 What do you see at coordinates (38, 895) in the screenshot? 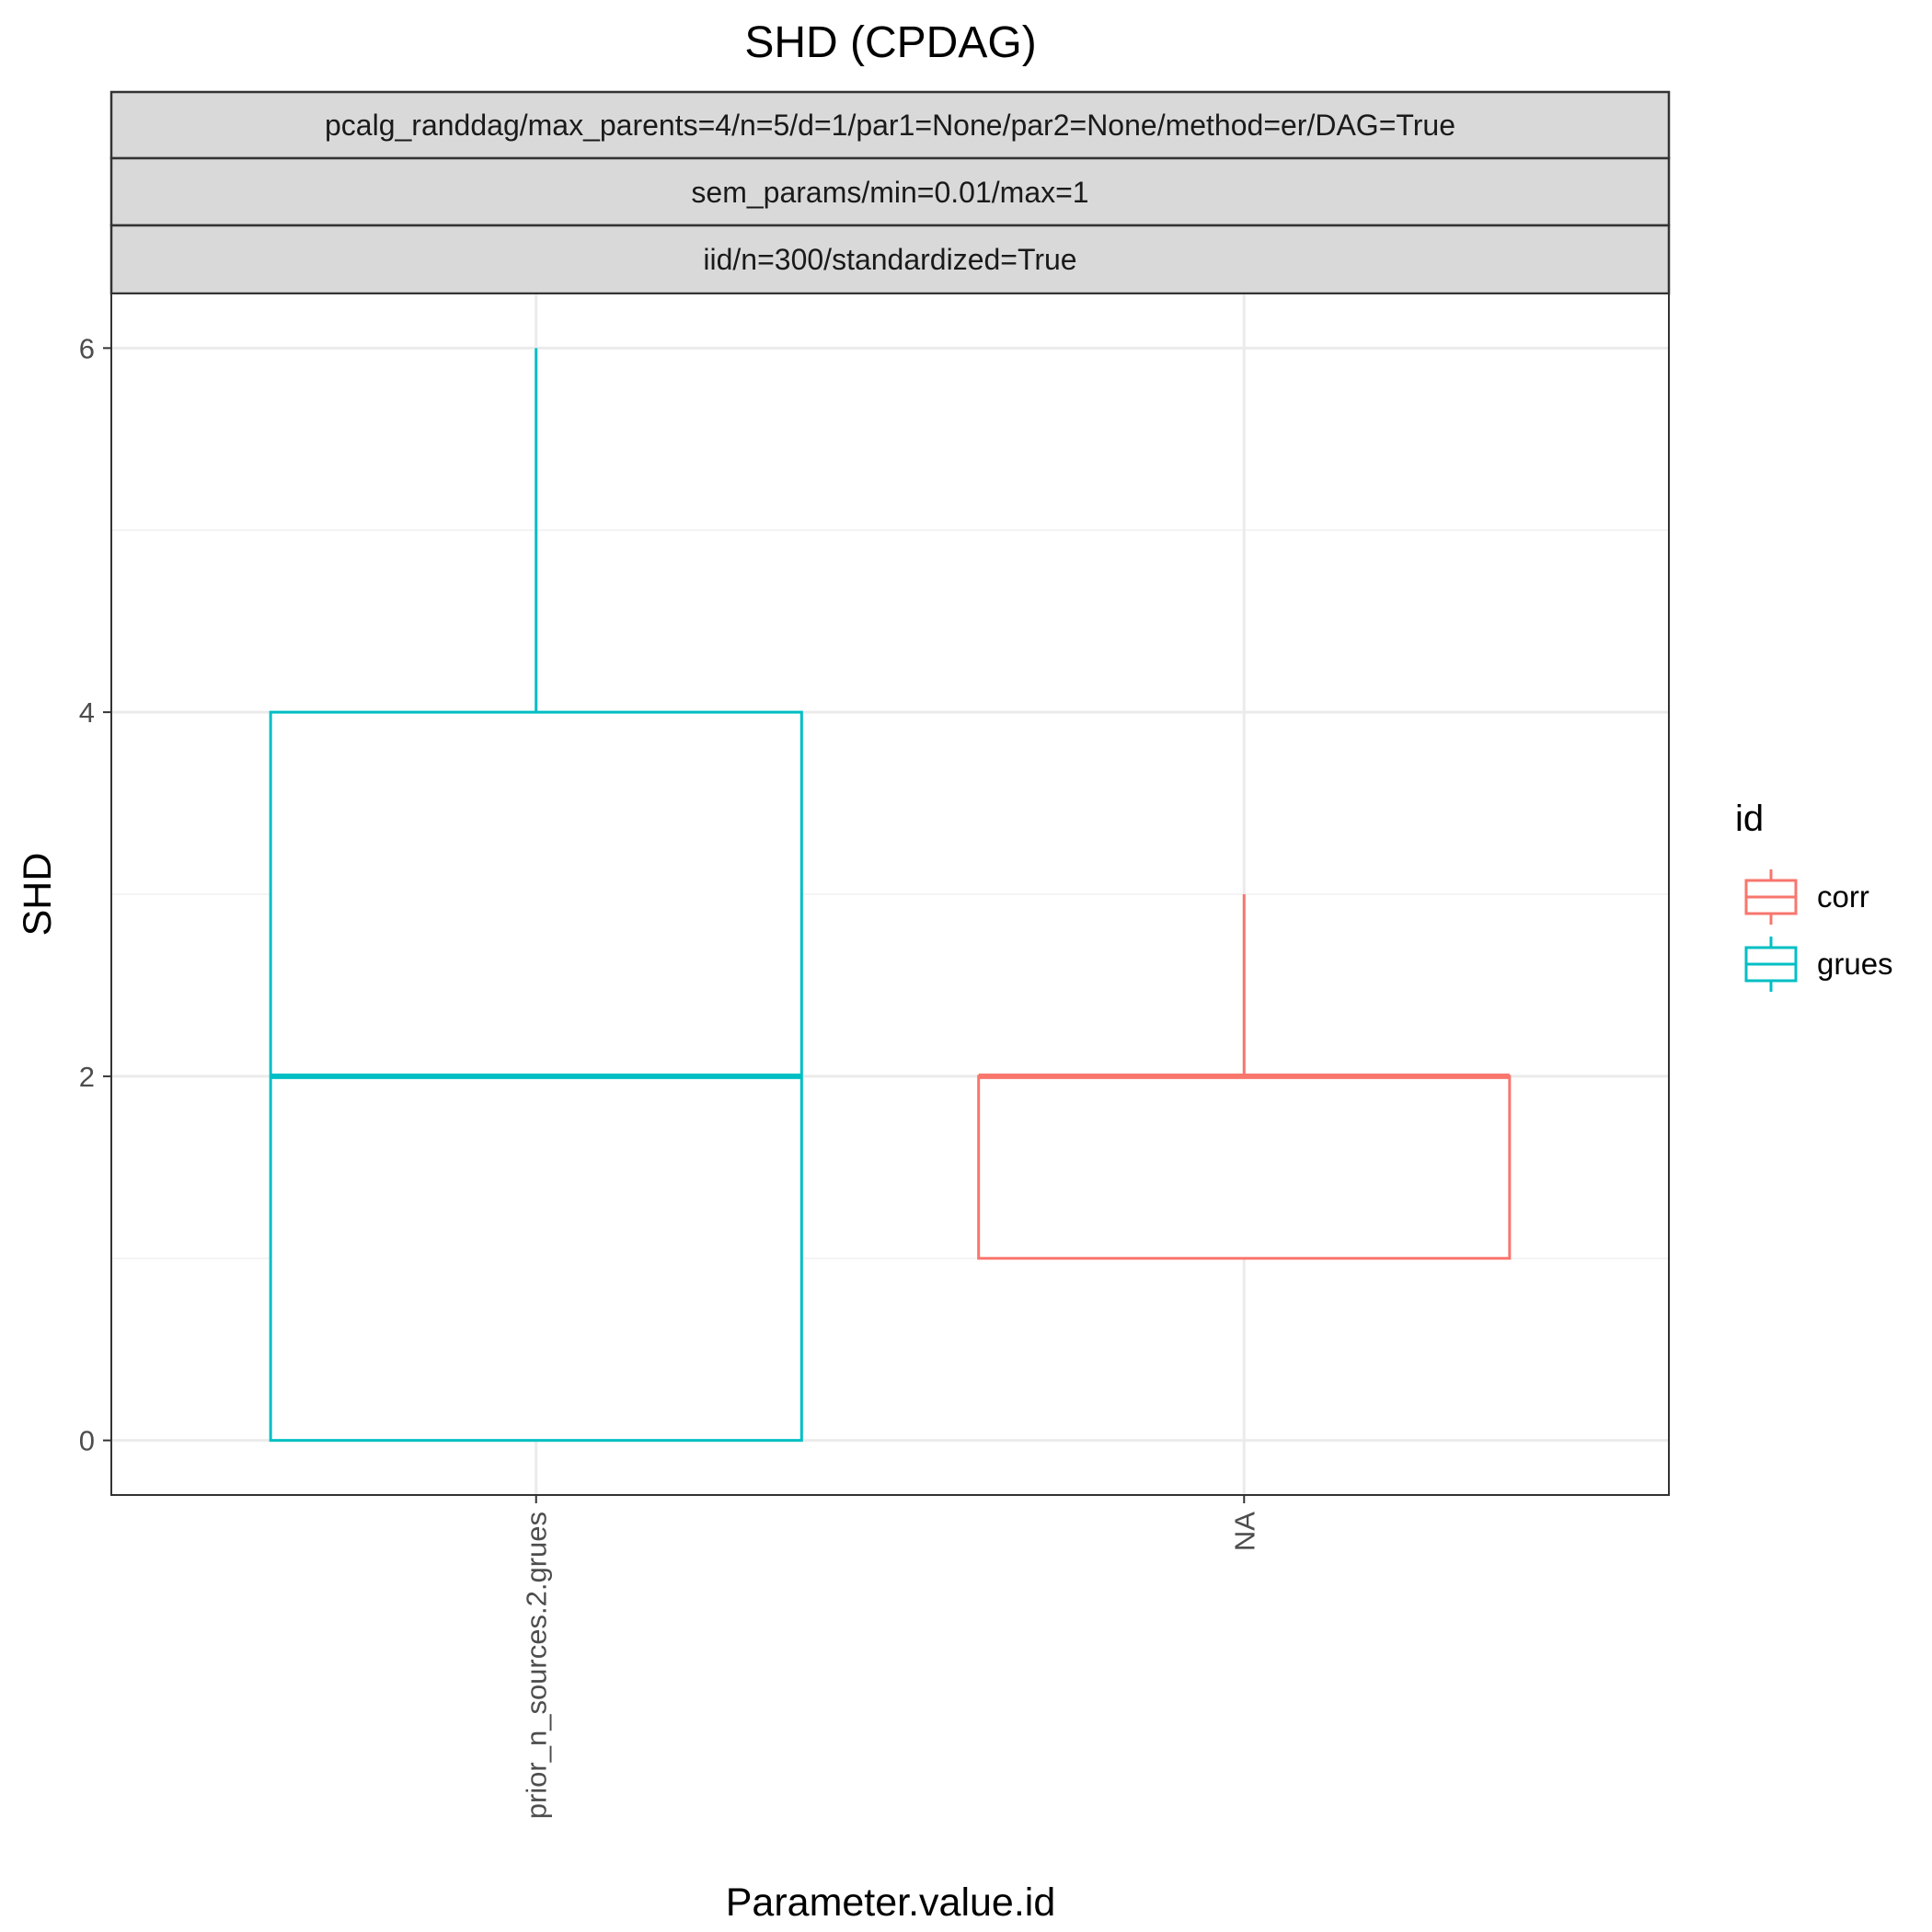
I see `y-axis-label: SHD` at bounding box center [38, 895].